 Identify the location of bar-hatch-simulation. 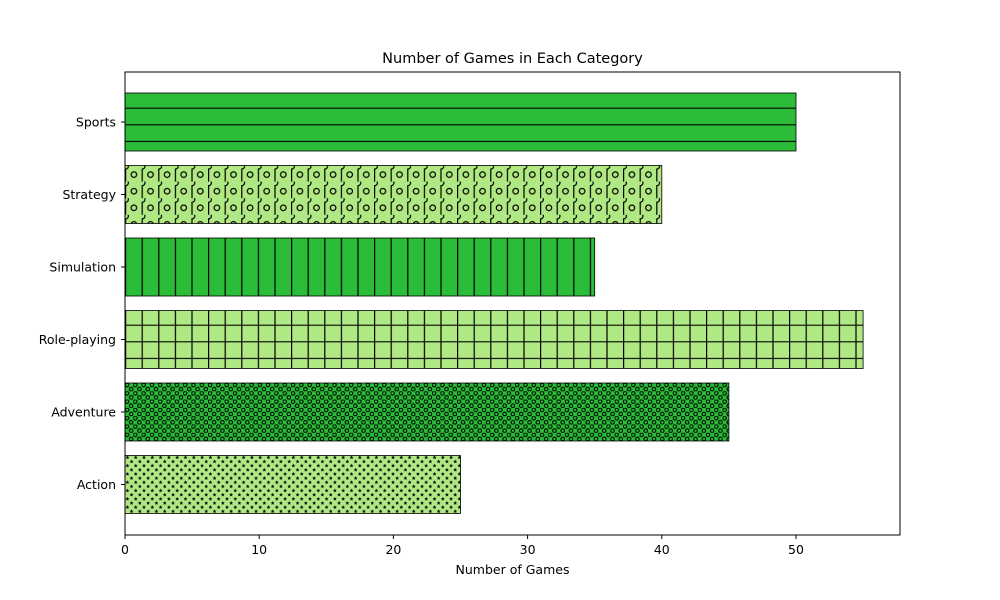
(360, 267).